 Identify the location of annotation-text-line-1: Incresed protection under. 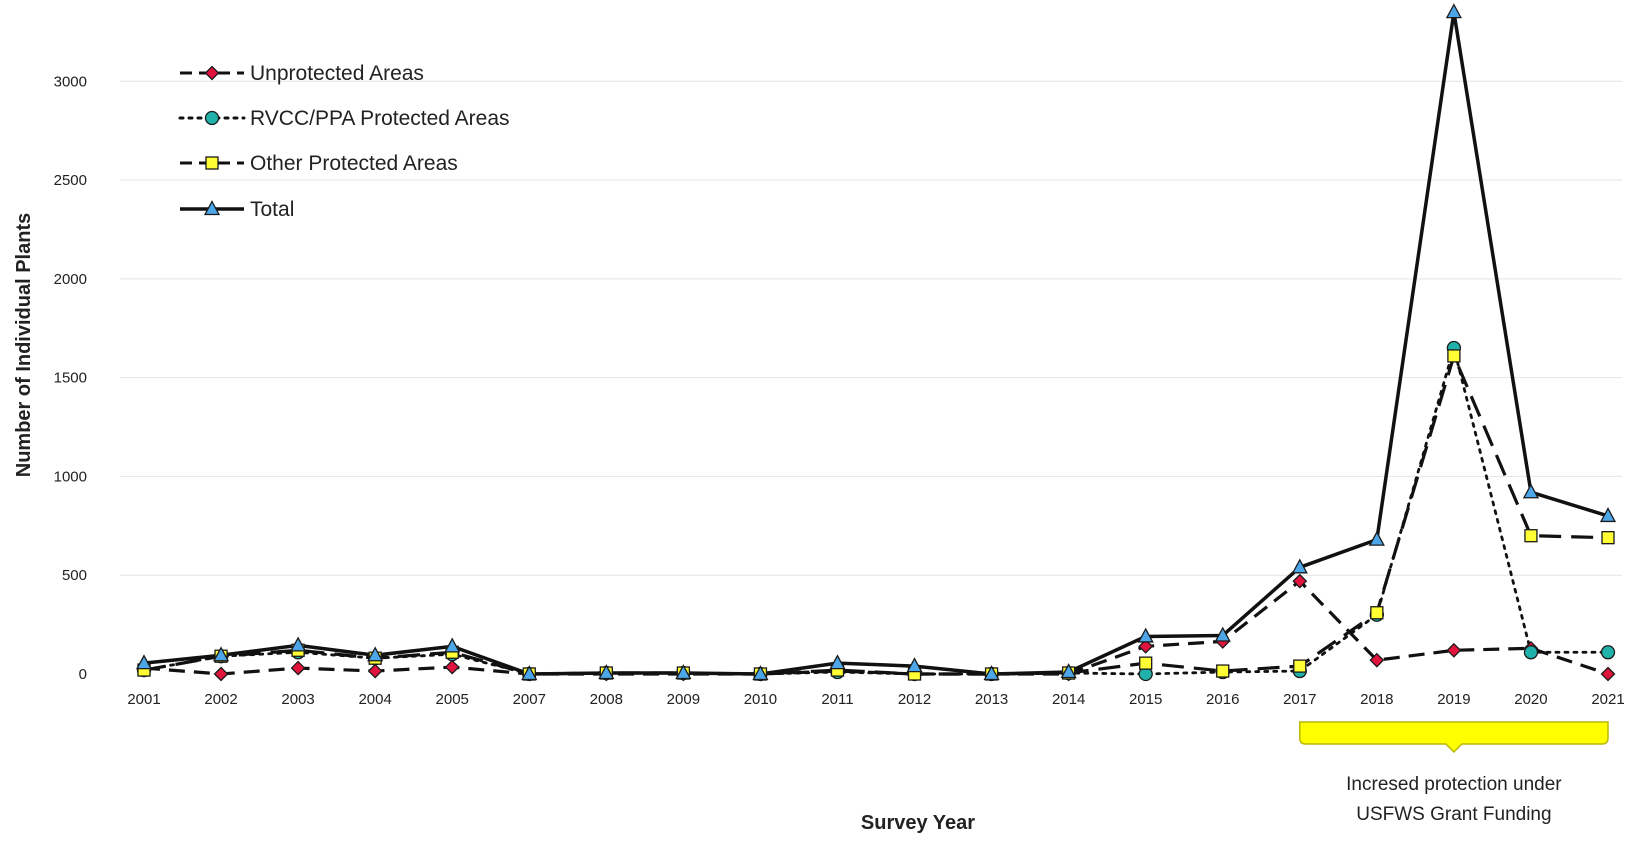
(1454, 784).